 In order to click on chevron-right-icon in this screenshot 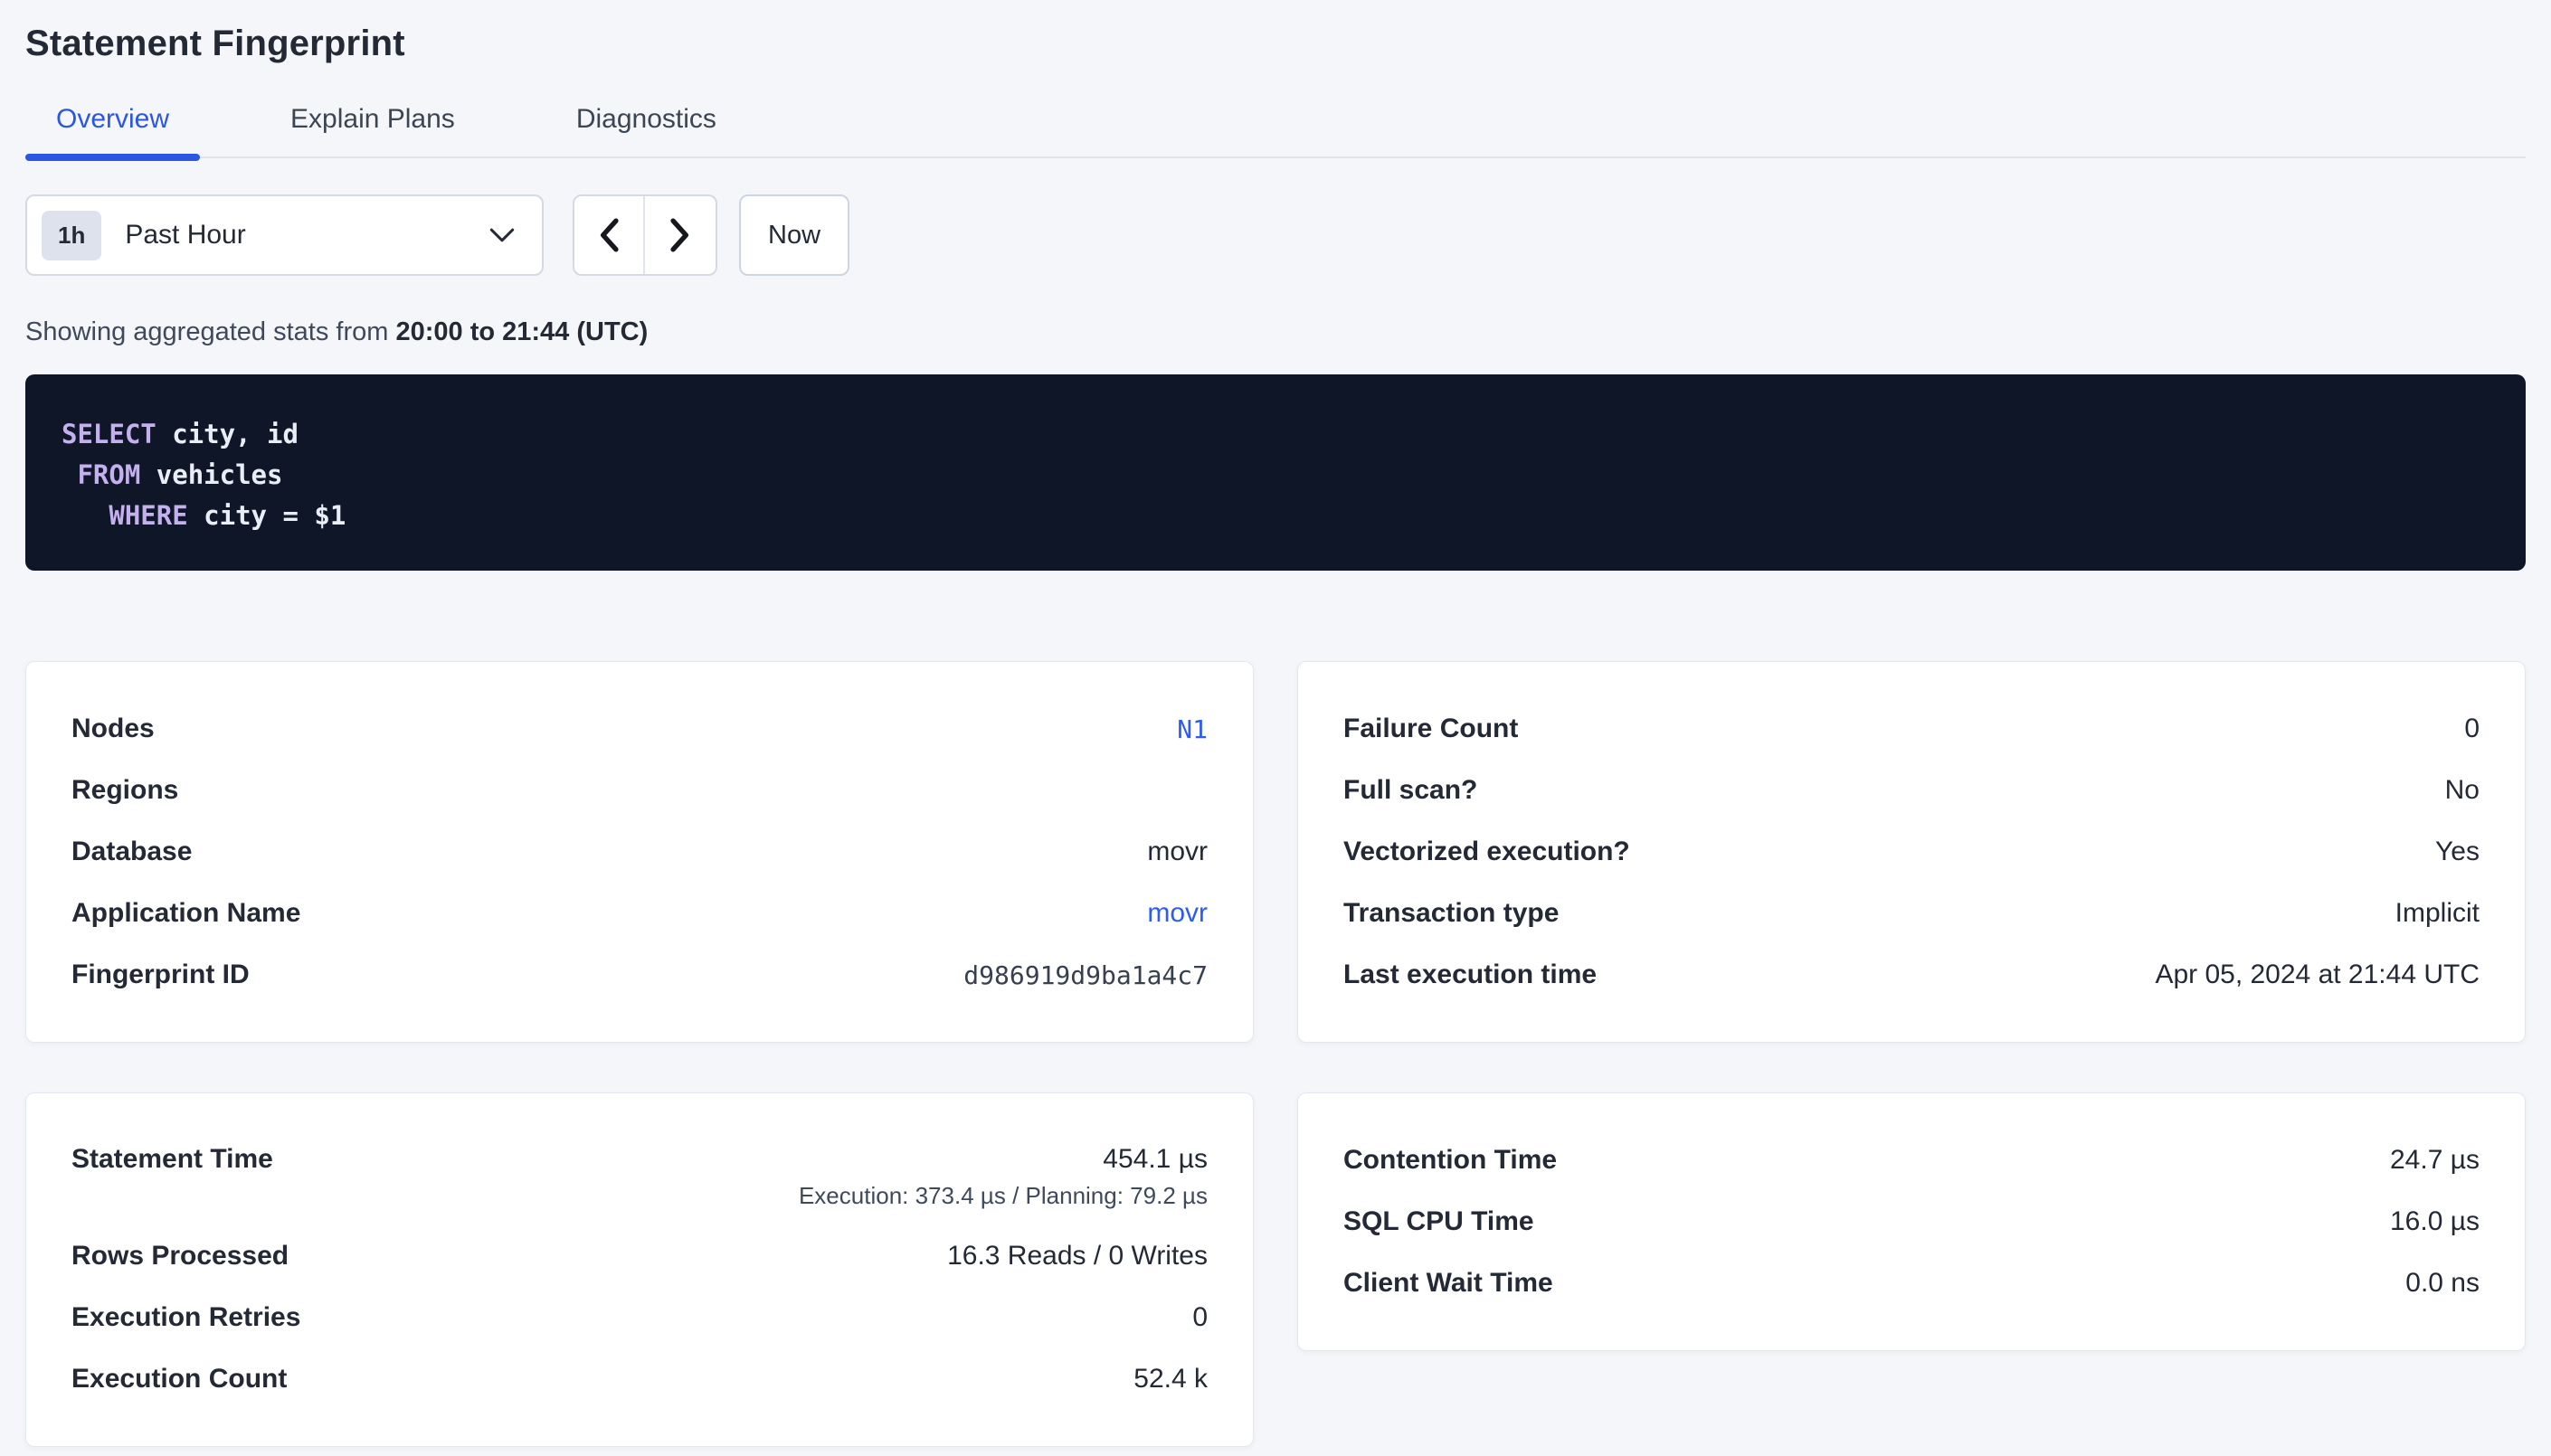, I will do `click(680, 235)`.